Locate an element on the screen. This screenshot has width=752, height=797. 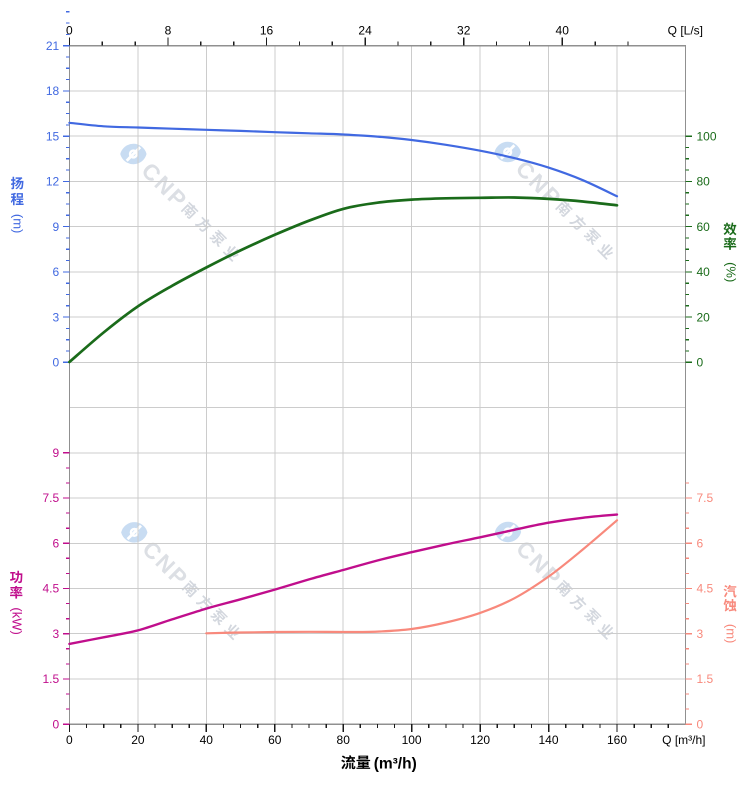
svg-text: Q [L/s] is located at coordinates (685, 31).